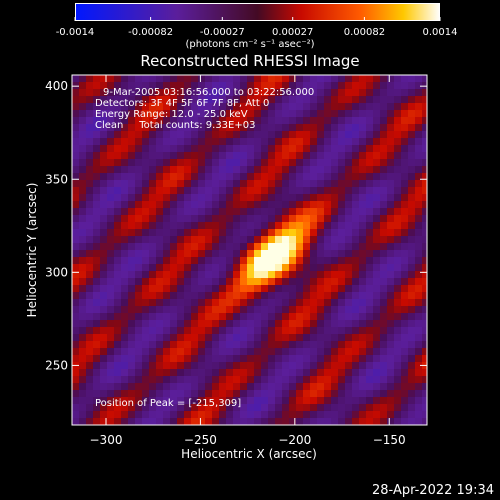 The height and width of the screenshot is (500, 500). What do you see at coordinates (175, 125) in the screenshot?
I see `clean-counts-label: Clean Total counts: 9.33E+03` at bounding box center [175, 125].